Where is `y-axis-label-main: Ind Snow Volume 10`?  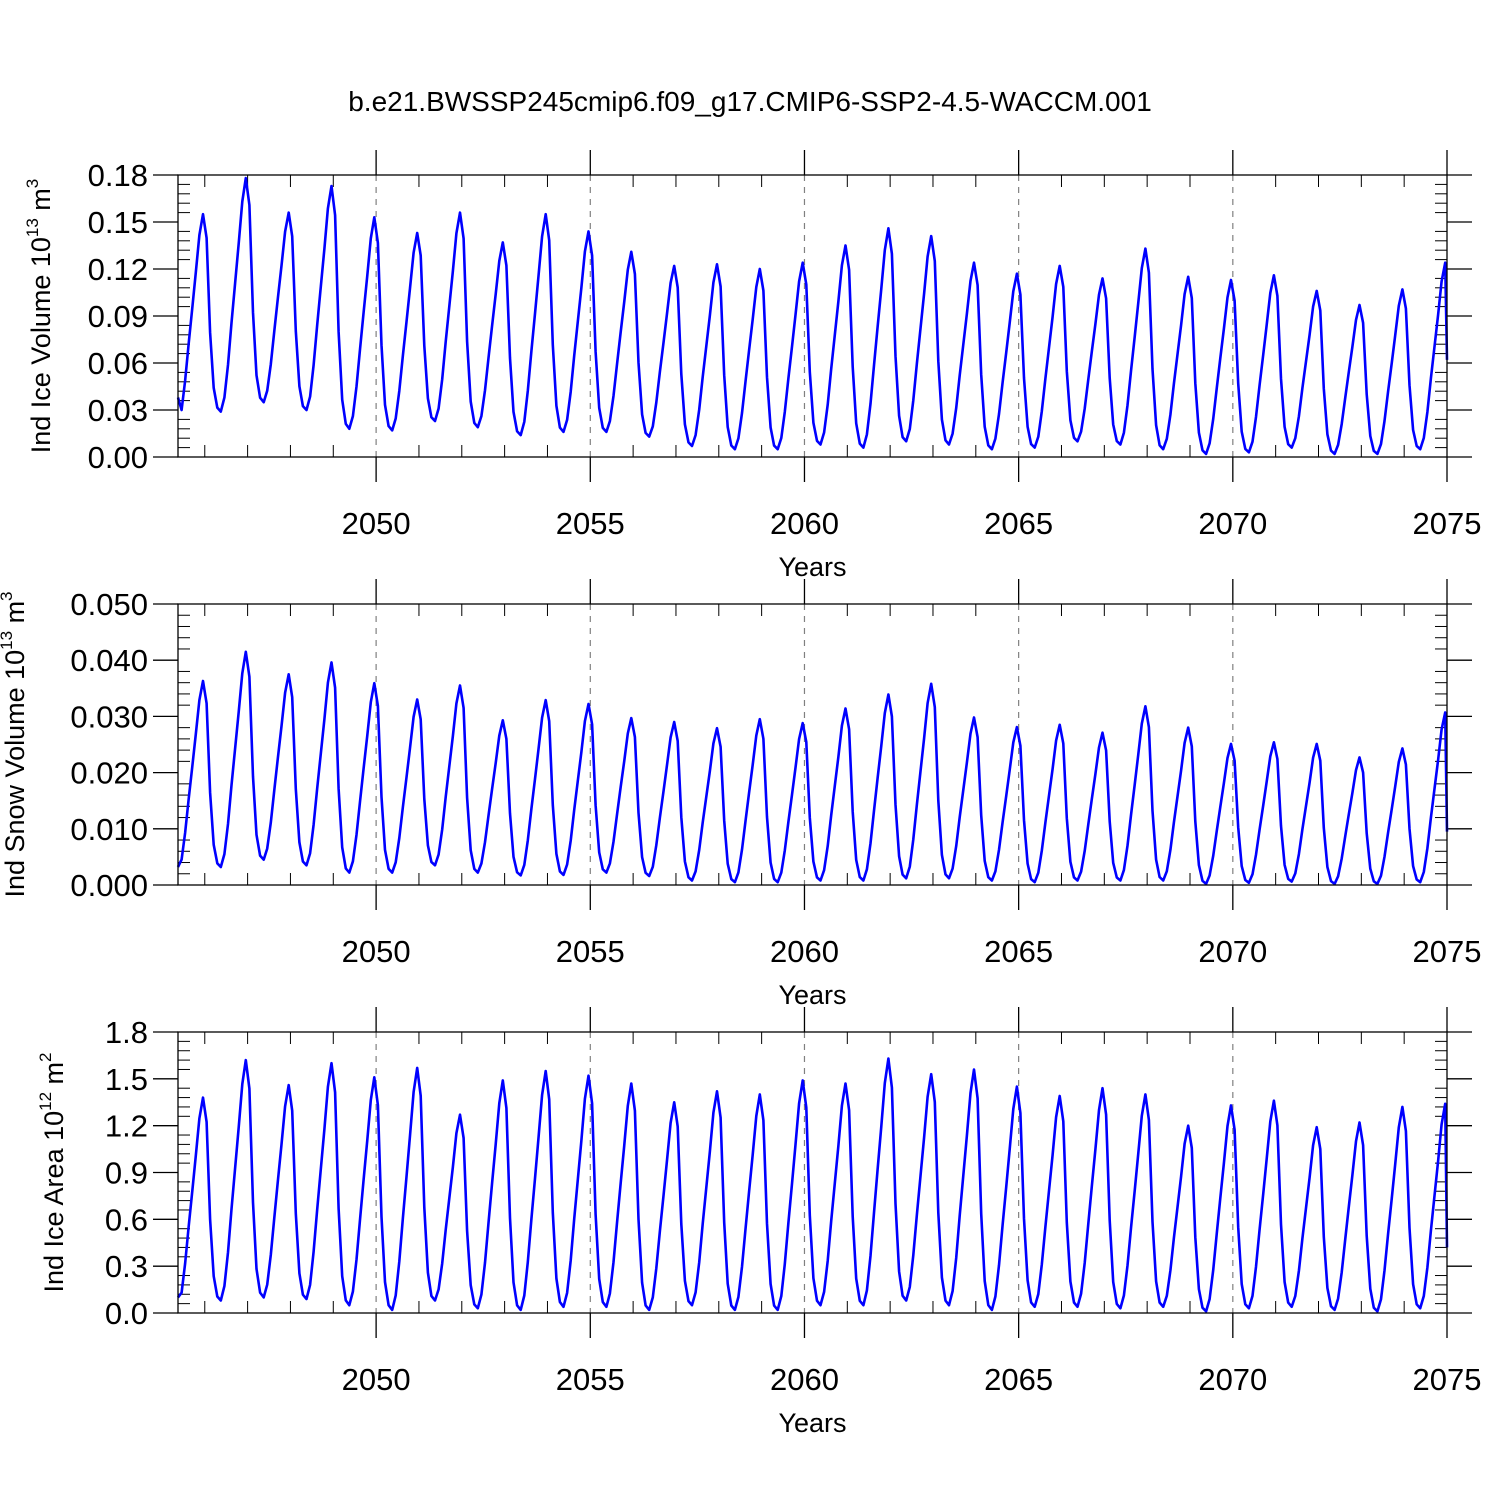
y-axis-label-main: Ind Snow Volume 10 is located at coordinates (15, 774).